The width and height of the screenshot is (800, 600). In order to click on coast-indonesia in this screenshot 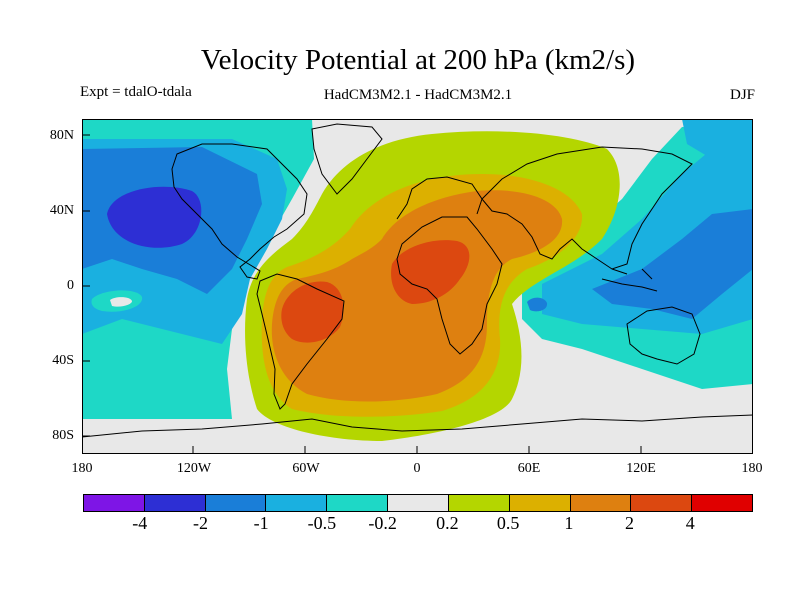, I will do `click(629, 280)`.